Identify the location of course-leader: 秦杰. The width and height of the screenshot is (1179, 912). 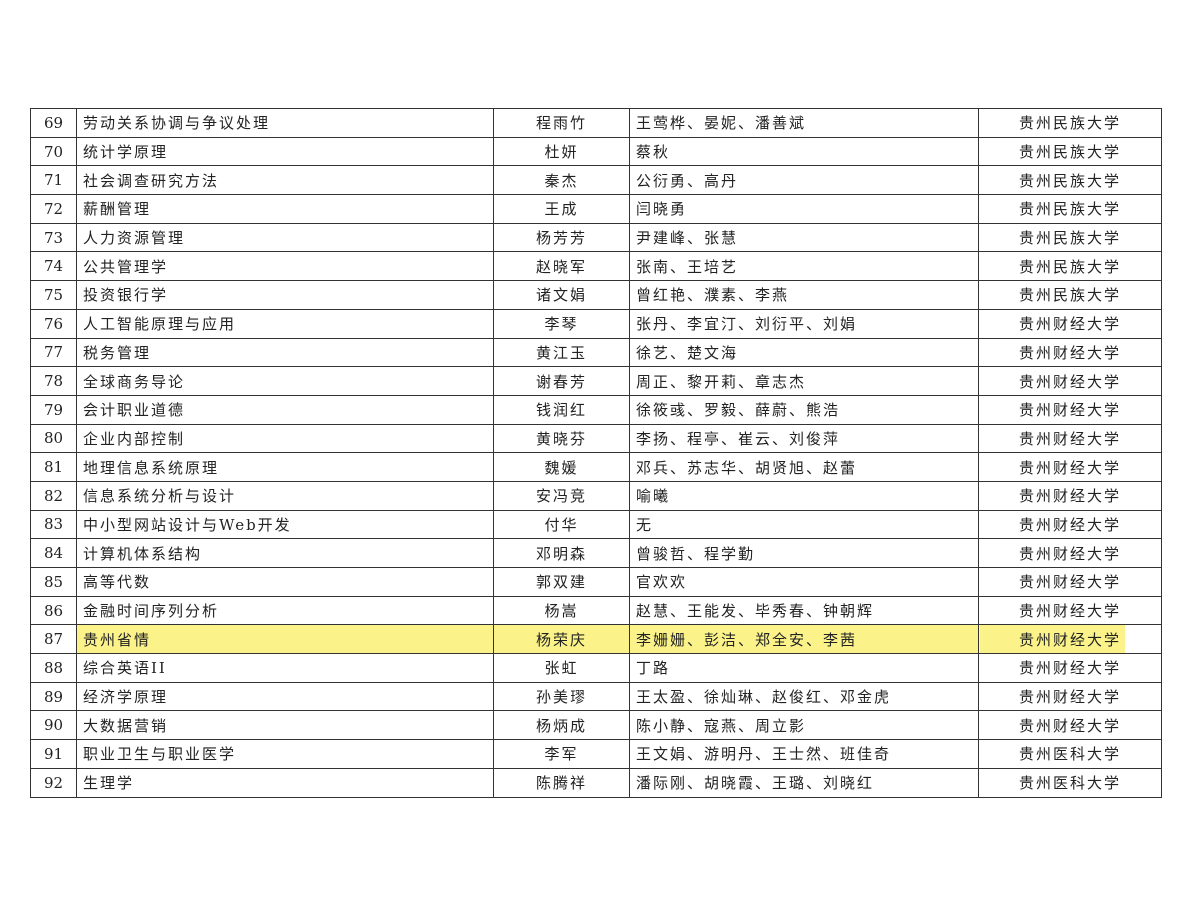
(561, 180).